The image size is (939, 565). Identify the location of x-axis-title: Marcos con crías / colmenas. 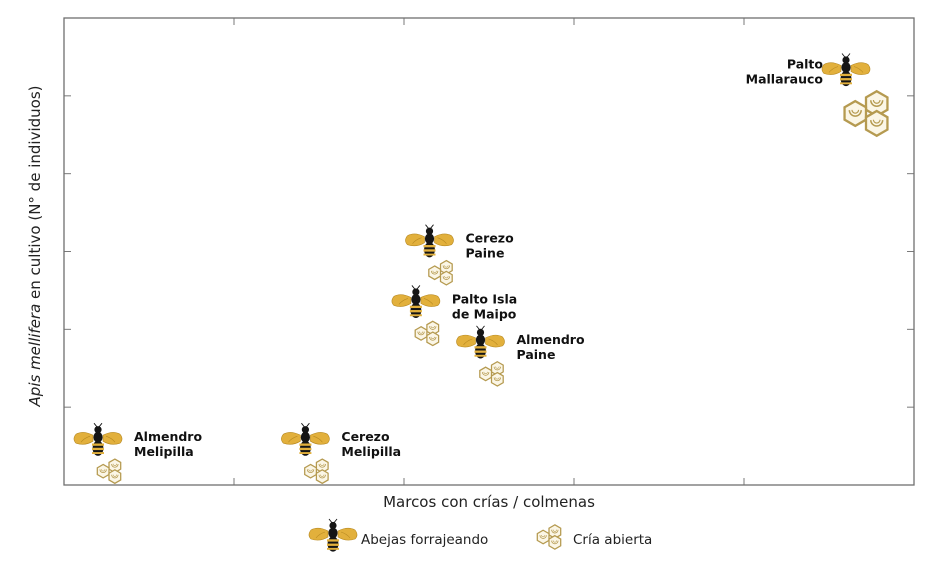
(489, 502).